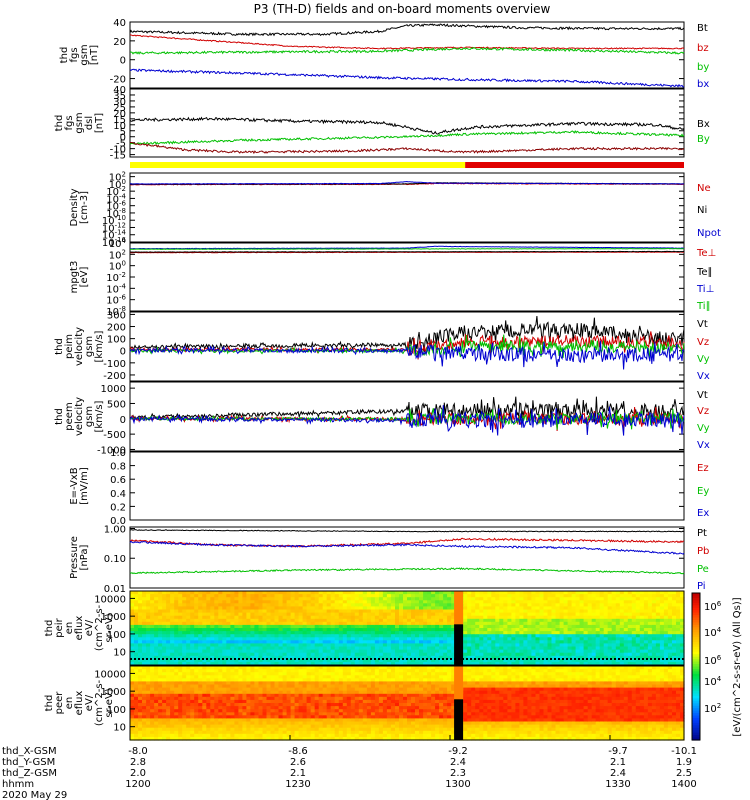  Describe the element at coordinates (99, 123) in the screenshot. I see `y-axis-label: [nT]` at that location.